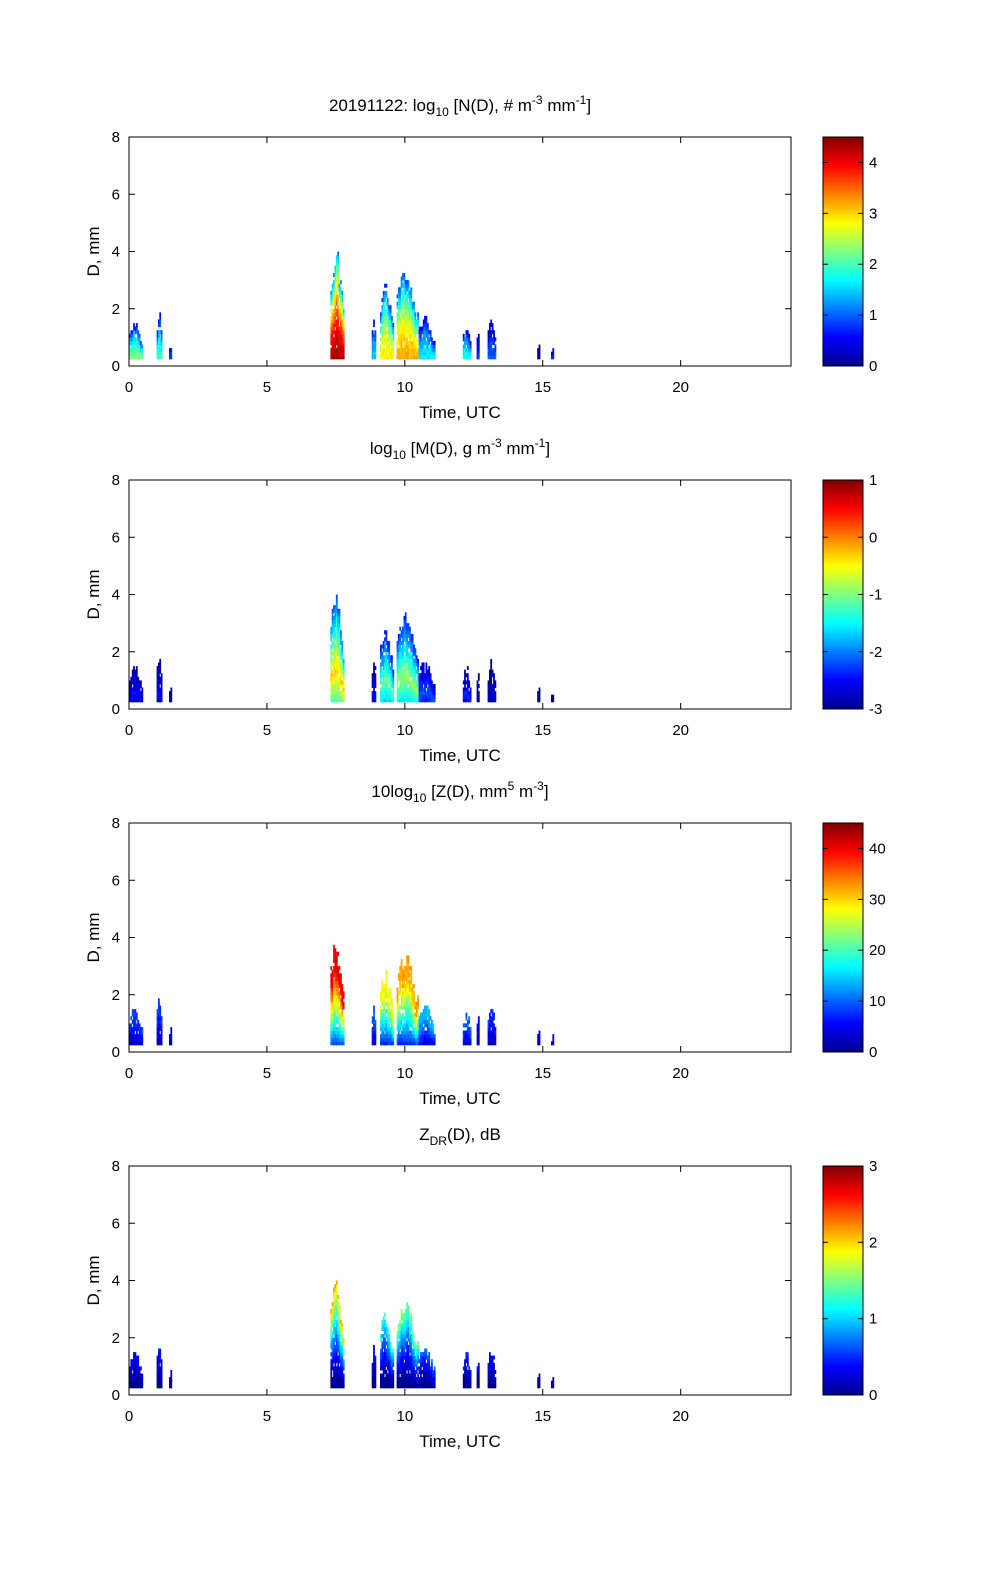  What do you see at coordinates (392, 791) in the screenshot?
I see `title-part: 10log` at bounding box center [392, 791].